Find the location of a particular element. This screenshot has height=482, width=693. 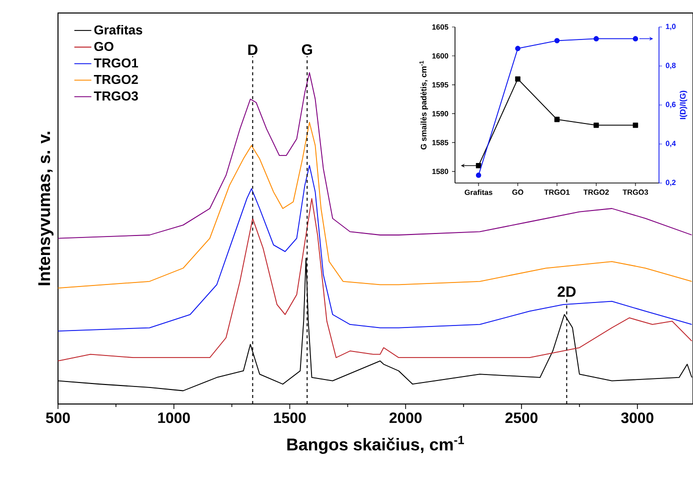

ref-line-label: 2D is located at coordinates (567, 291).